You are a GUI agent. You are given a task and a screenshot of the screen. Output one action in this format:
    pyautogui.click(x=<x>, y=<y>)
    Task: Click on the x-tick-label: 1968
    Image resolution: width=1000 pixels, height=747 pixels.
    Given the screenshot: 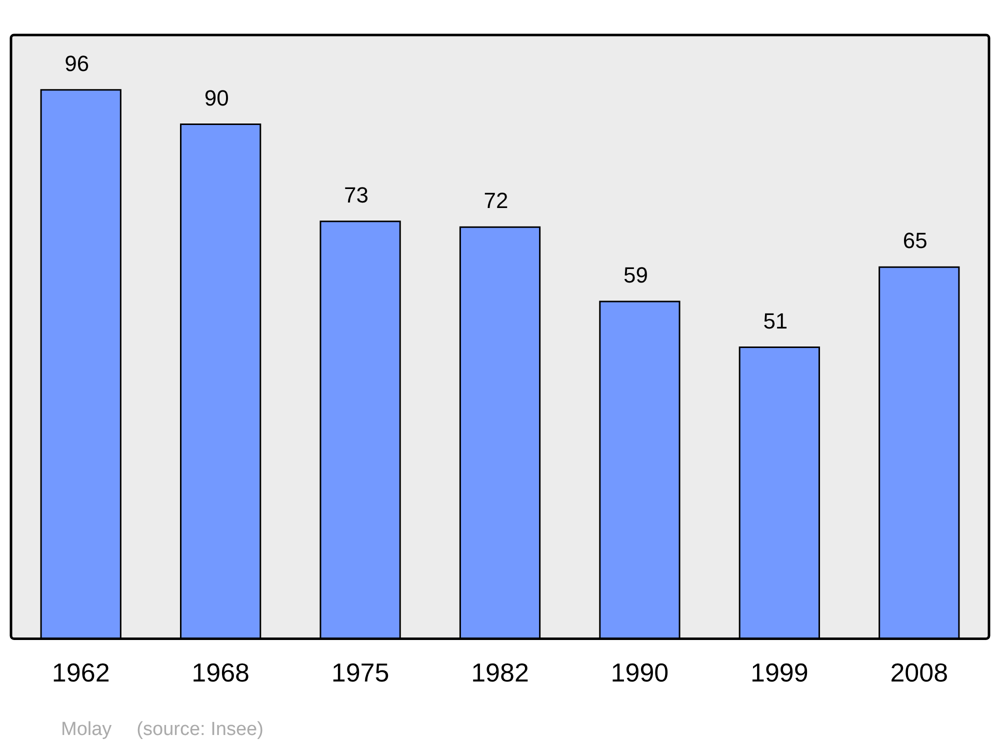 What is the action you would take?
    pyautogui.click(x=221, y=673)
    